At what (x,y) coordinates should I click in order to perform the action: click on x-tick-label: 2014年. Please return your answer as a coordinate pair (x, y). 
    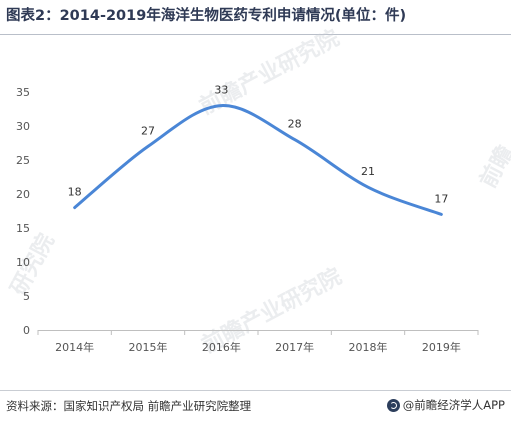
    Looking at the image, I should click on (74, 347).